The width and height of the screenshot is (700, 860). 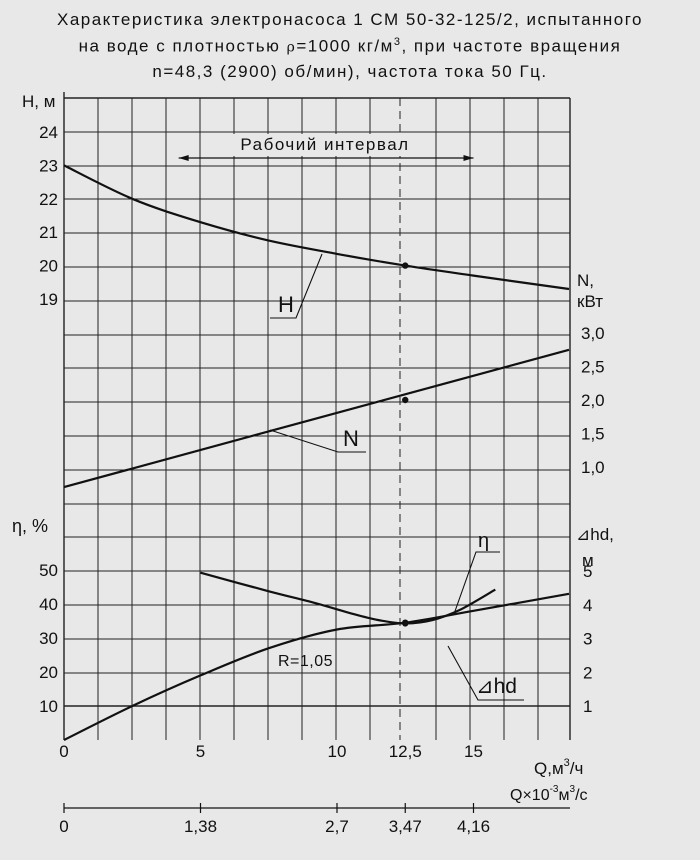 I want to click on x2-axis-label: Q×10-3м3/с, so click(x=549, y=794).